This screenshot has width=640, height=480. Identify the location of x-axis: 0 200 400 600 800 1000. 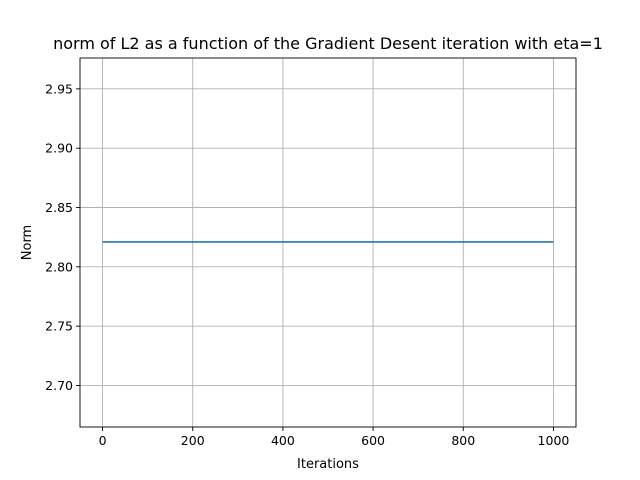
(334, 437).